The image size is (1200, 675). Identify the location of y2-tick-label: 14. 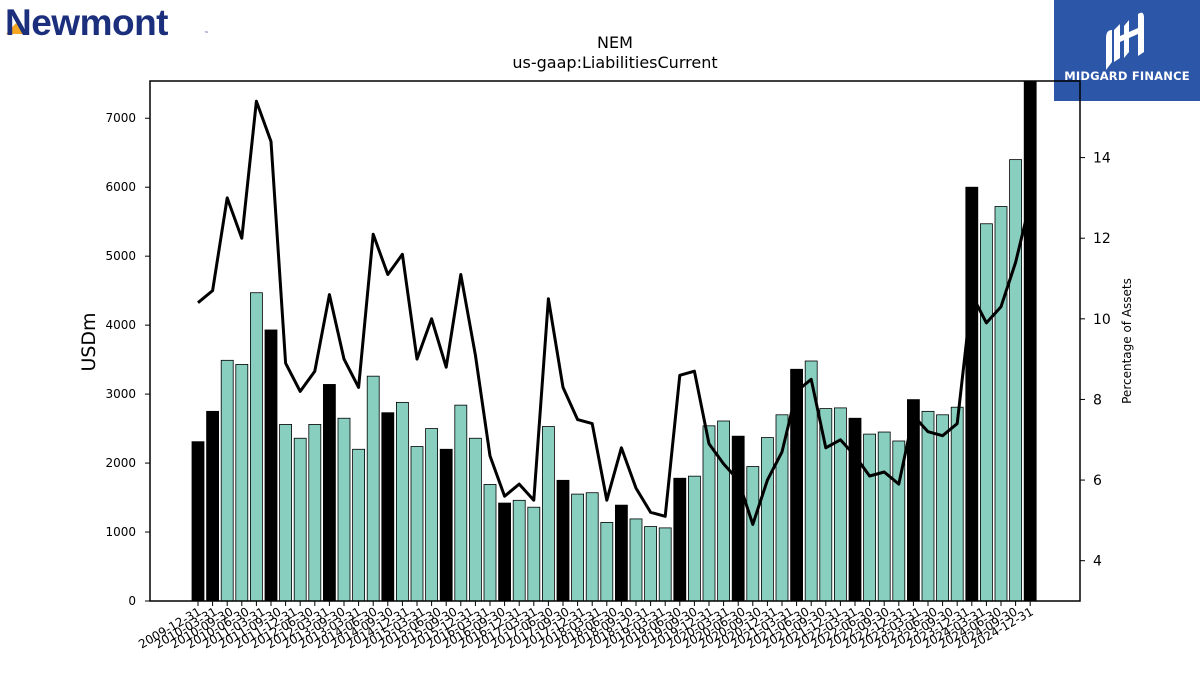
(1102, 159).